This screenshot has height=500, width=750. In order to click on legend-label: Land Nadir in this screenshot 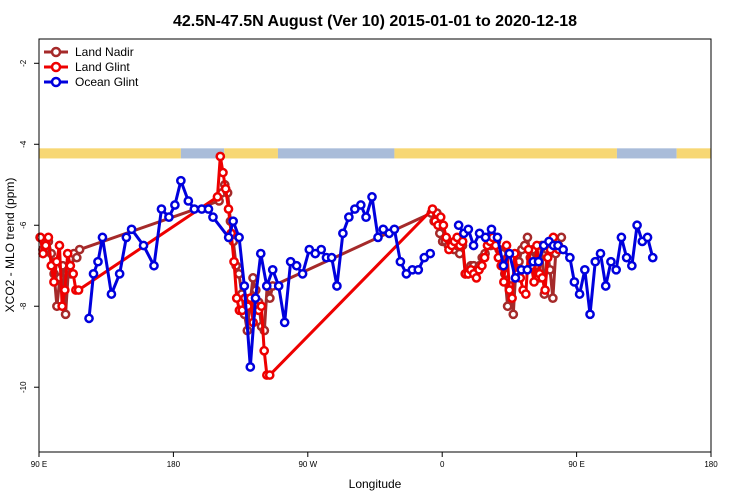, I will do `click(104, 52)`.